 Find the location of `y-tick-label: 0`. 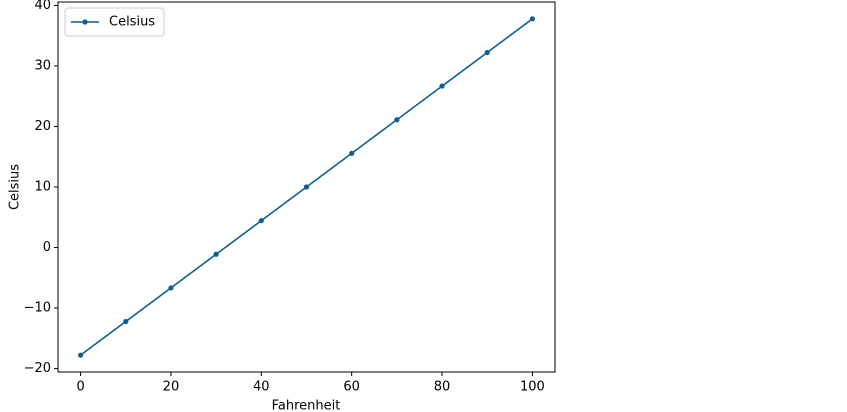

y-tick-label: 0 is located at coordinates (47, 247).